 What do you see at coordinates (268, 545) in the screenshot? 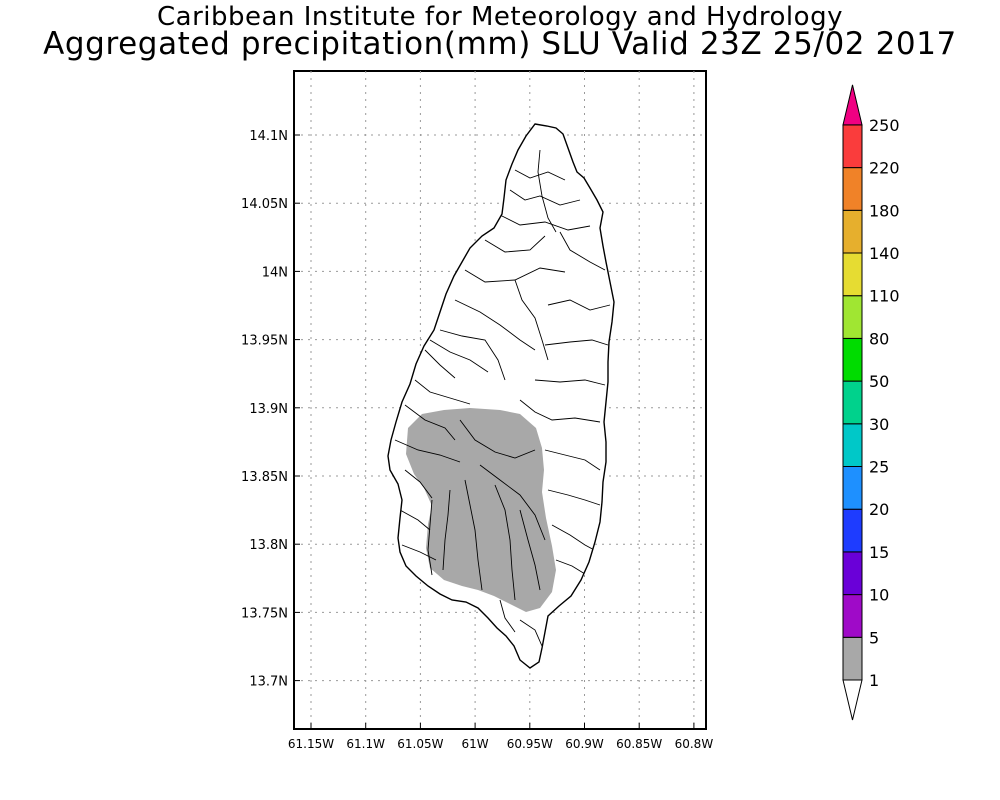
I see `lat-tick-label: 13.8N` at bounding box center [268, 545].